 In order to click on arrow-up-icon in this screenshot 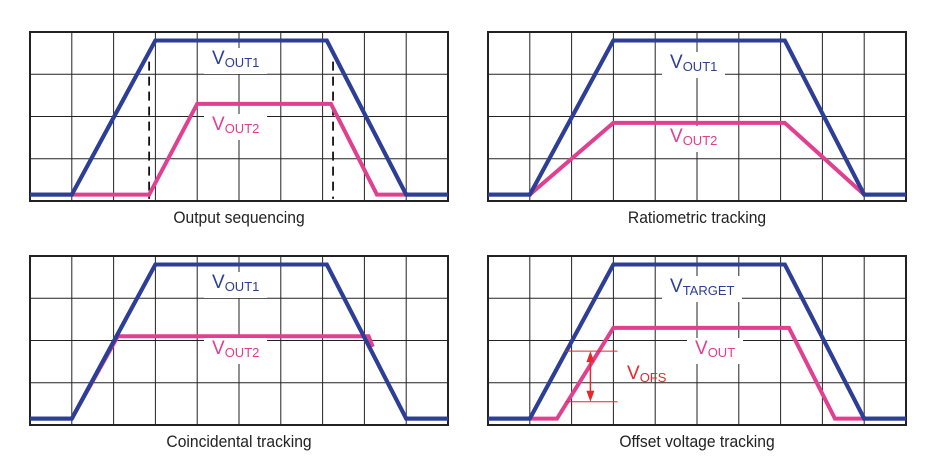, I will do `click(590, 357)`.